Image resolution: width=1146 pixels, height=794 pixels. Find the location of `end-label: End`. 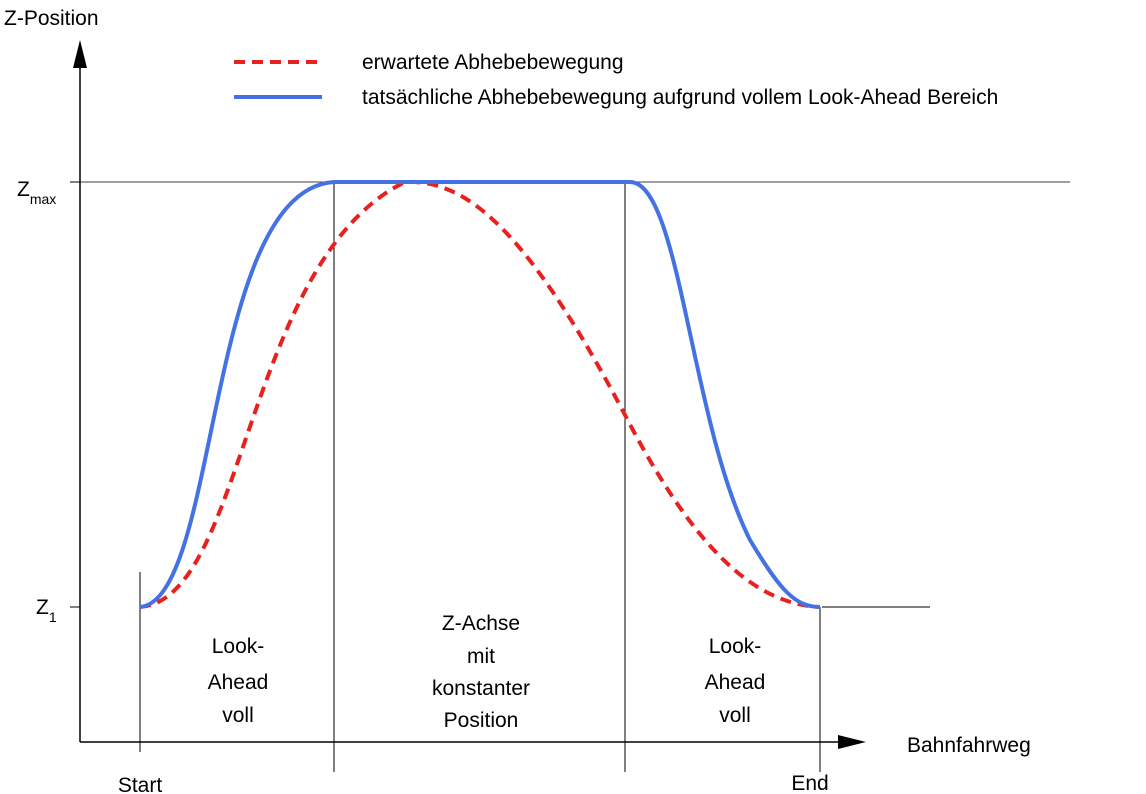

end-label: End is located at coordinates (809, 783).